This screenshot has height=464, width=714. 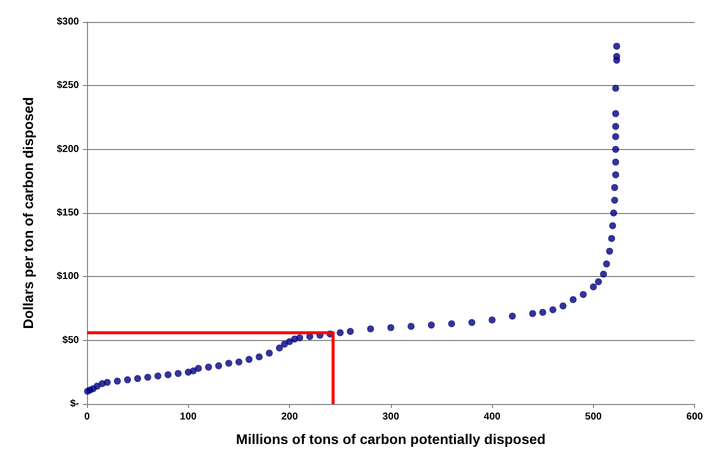 What do you see at coordinates (68, 86) in the screenshot?
I see `y-tick-label: $250` at bounding box center [68, 86].